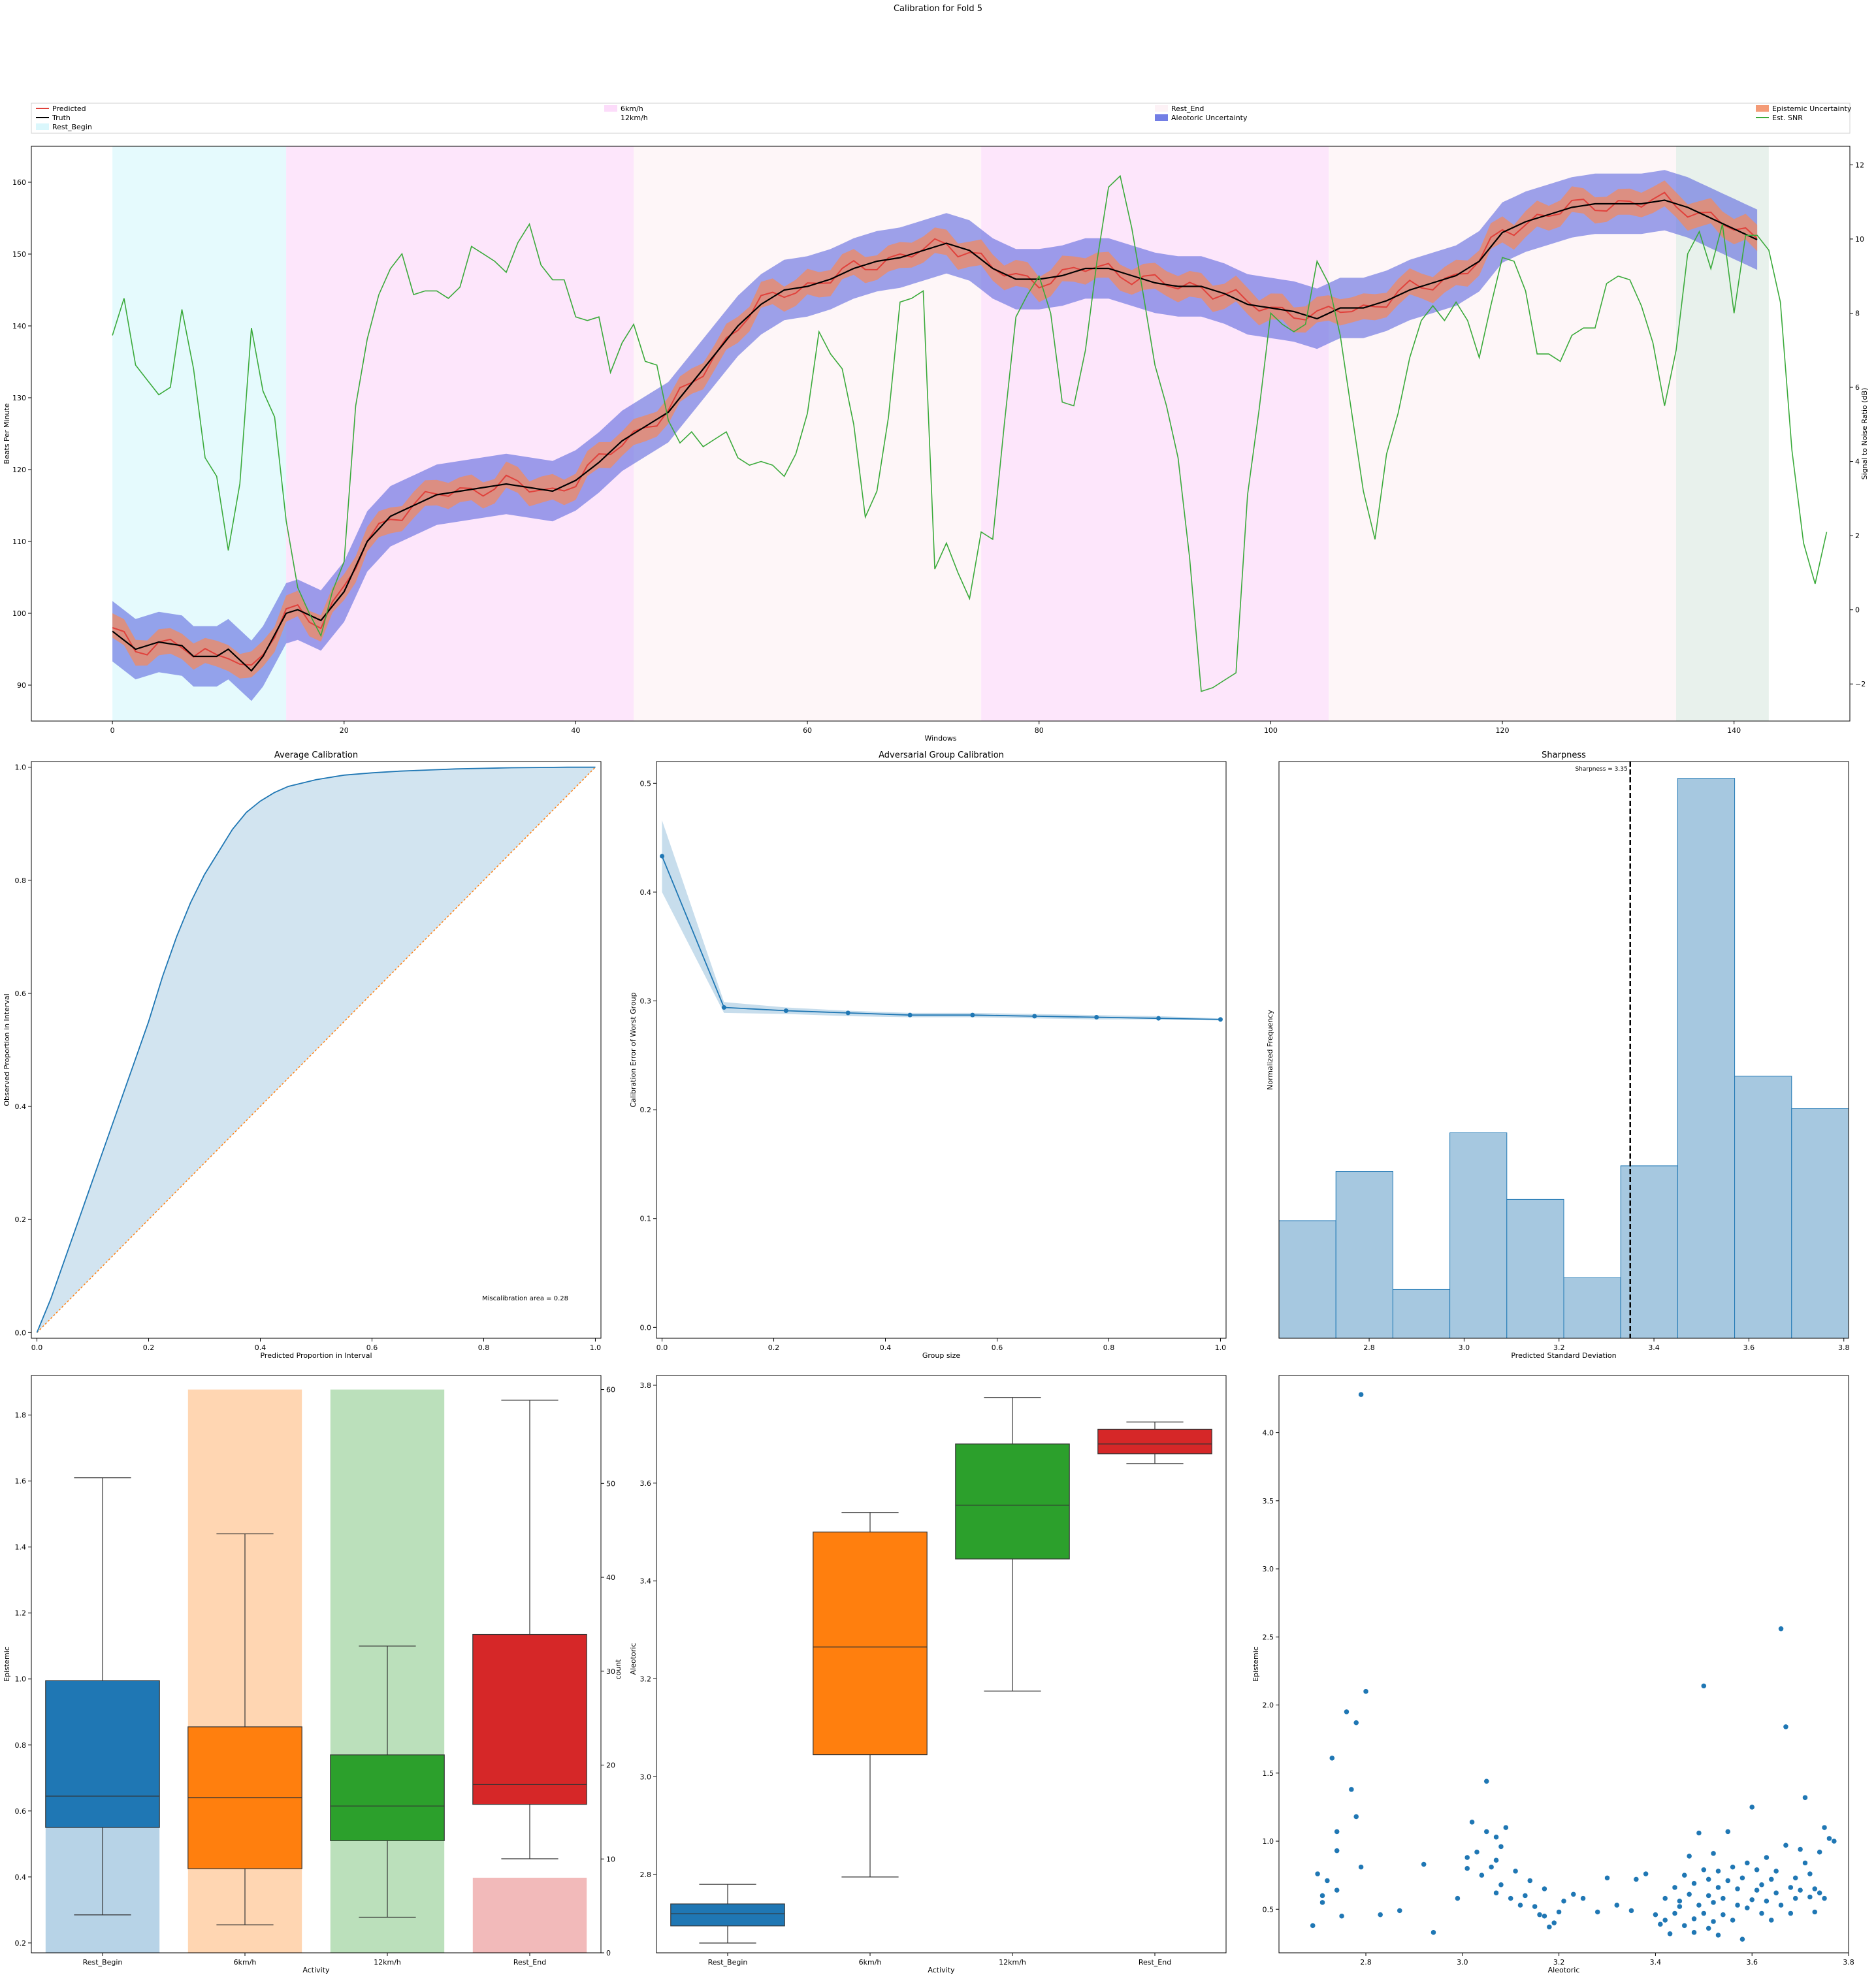 This screenshot has height=1977, width=1876. What do you see at coordinates (19, 326) in the screenshot?
I see `y-tick-label: 140` at bounding box center [19, 326].